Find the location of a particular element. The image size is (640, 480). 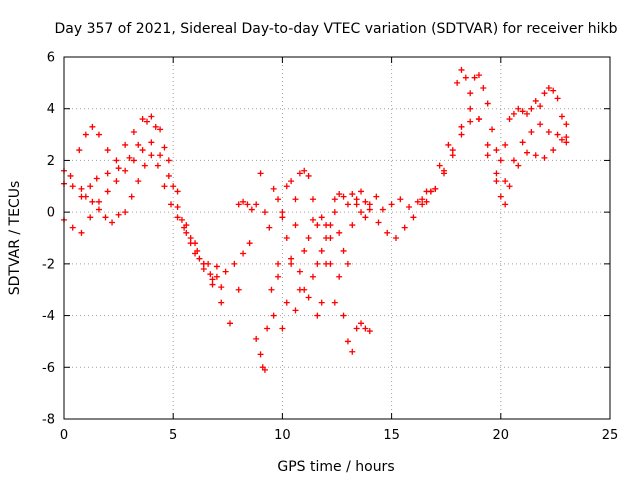

x-tick-label: 15 is located at coordinates (391, 435).